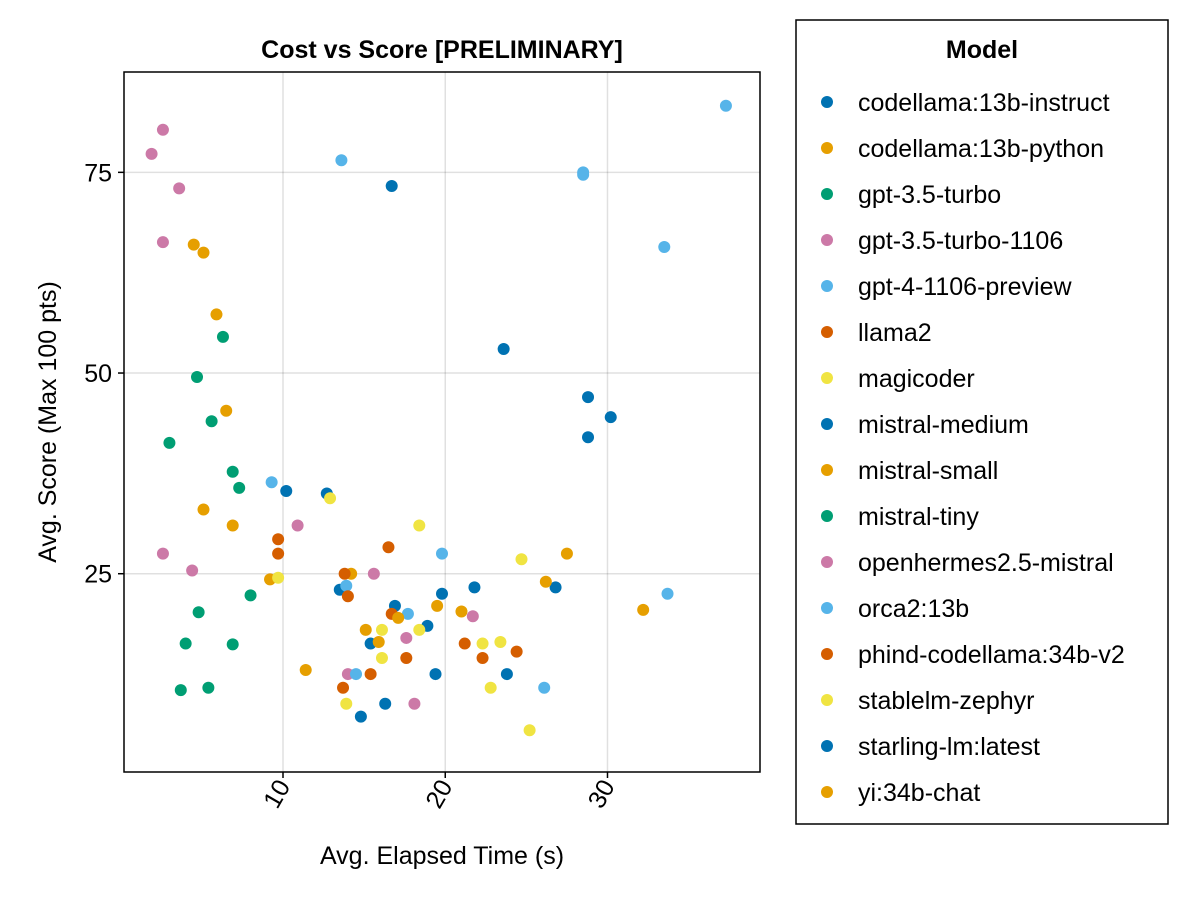 This screenshot has width=1200, height=900. I want to click on legend-label: starling-lm:latest, so click(949, 747).